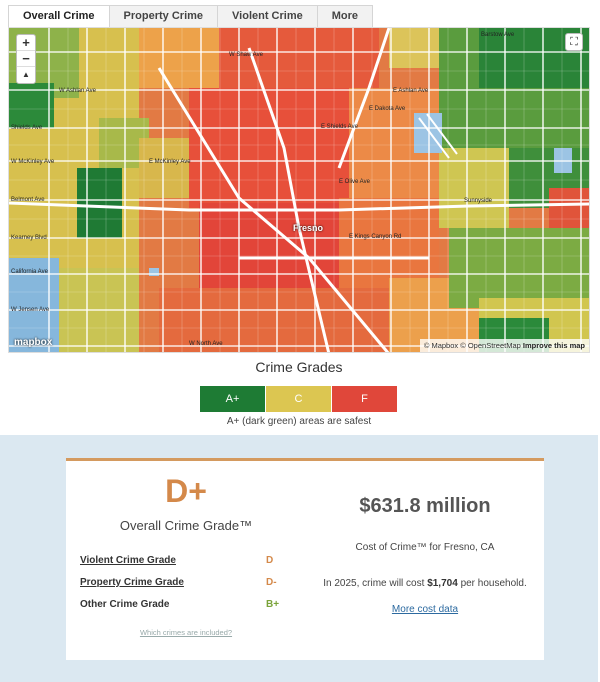 The width and height of the screenshot is (600, 682). I want to click on zoom-controls: + − ▲, so click(26, 59).